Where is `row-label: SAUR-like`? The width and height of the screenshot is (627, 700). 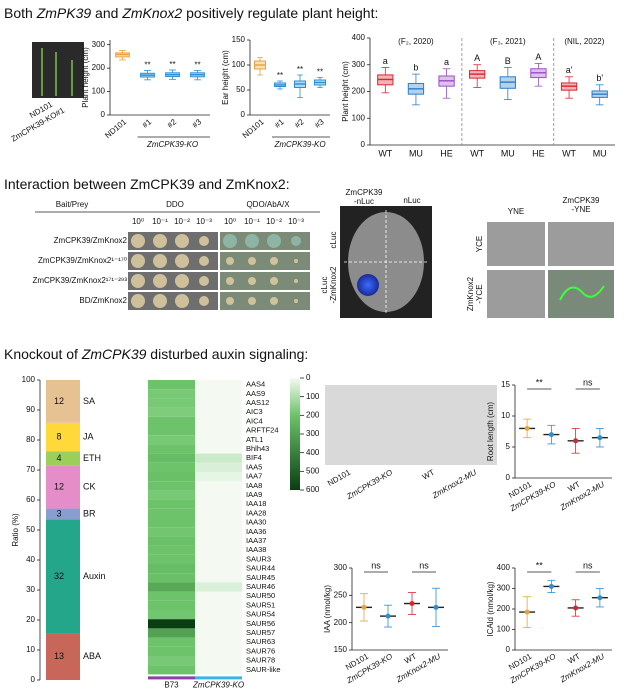
row-label: SAUR-like is located at coordinates (263, 669).